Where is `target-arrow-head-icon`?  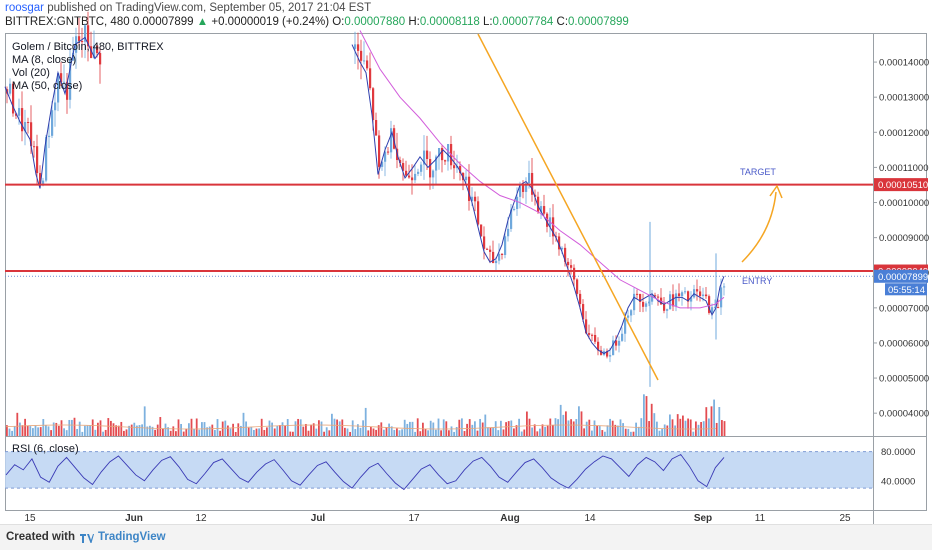
target-arrow-head-icon is located at coordinates (776, 191).